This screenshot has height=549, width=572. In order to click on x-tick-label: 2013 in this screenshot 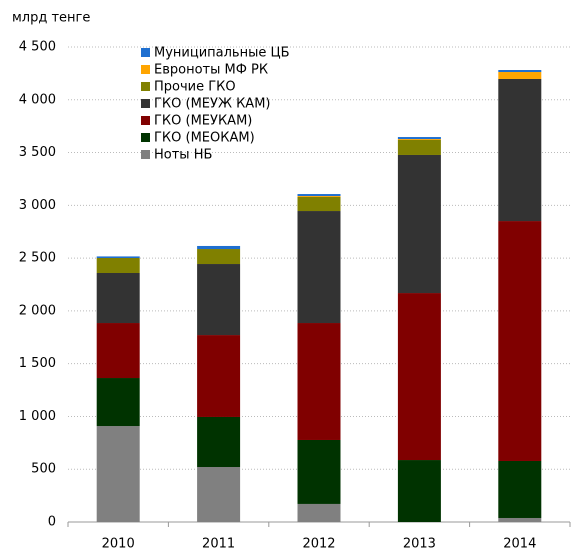, I will do `click(419, 543)`.